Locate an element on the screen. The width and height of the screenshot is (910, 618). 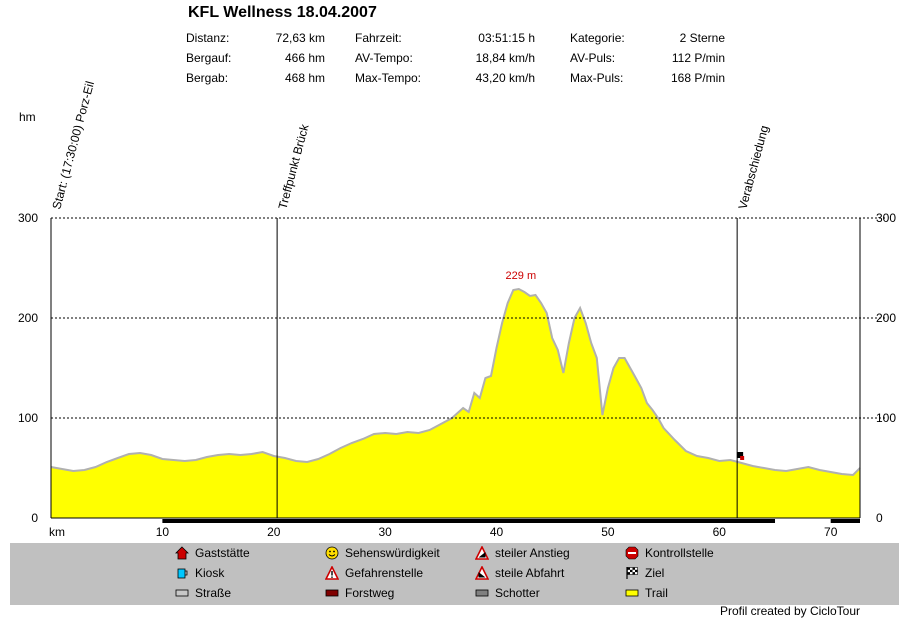
credit-text: Profil created by CicloTour is located at coordinates (789, 611).